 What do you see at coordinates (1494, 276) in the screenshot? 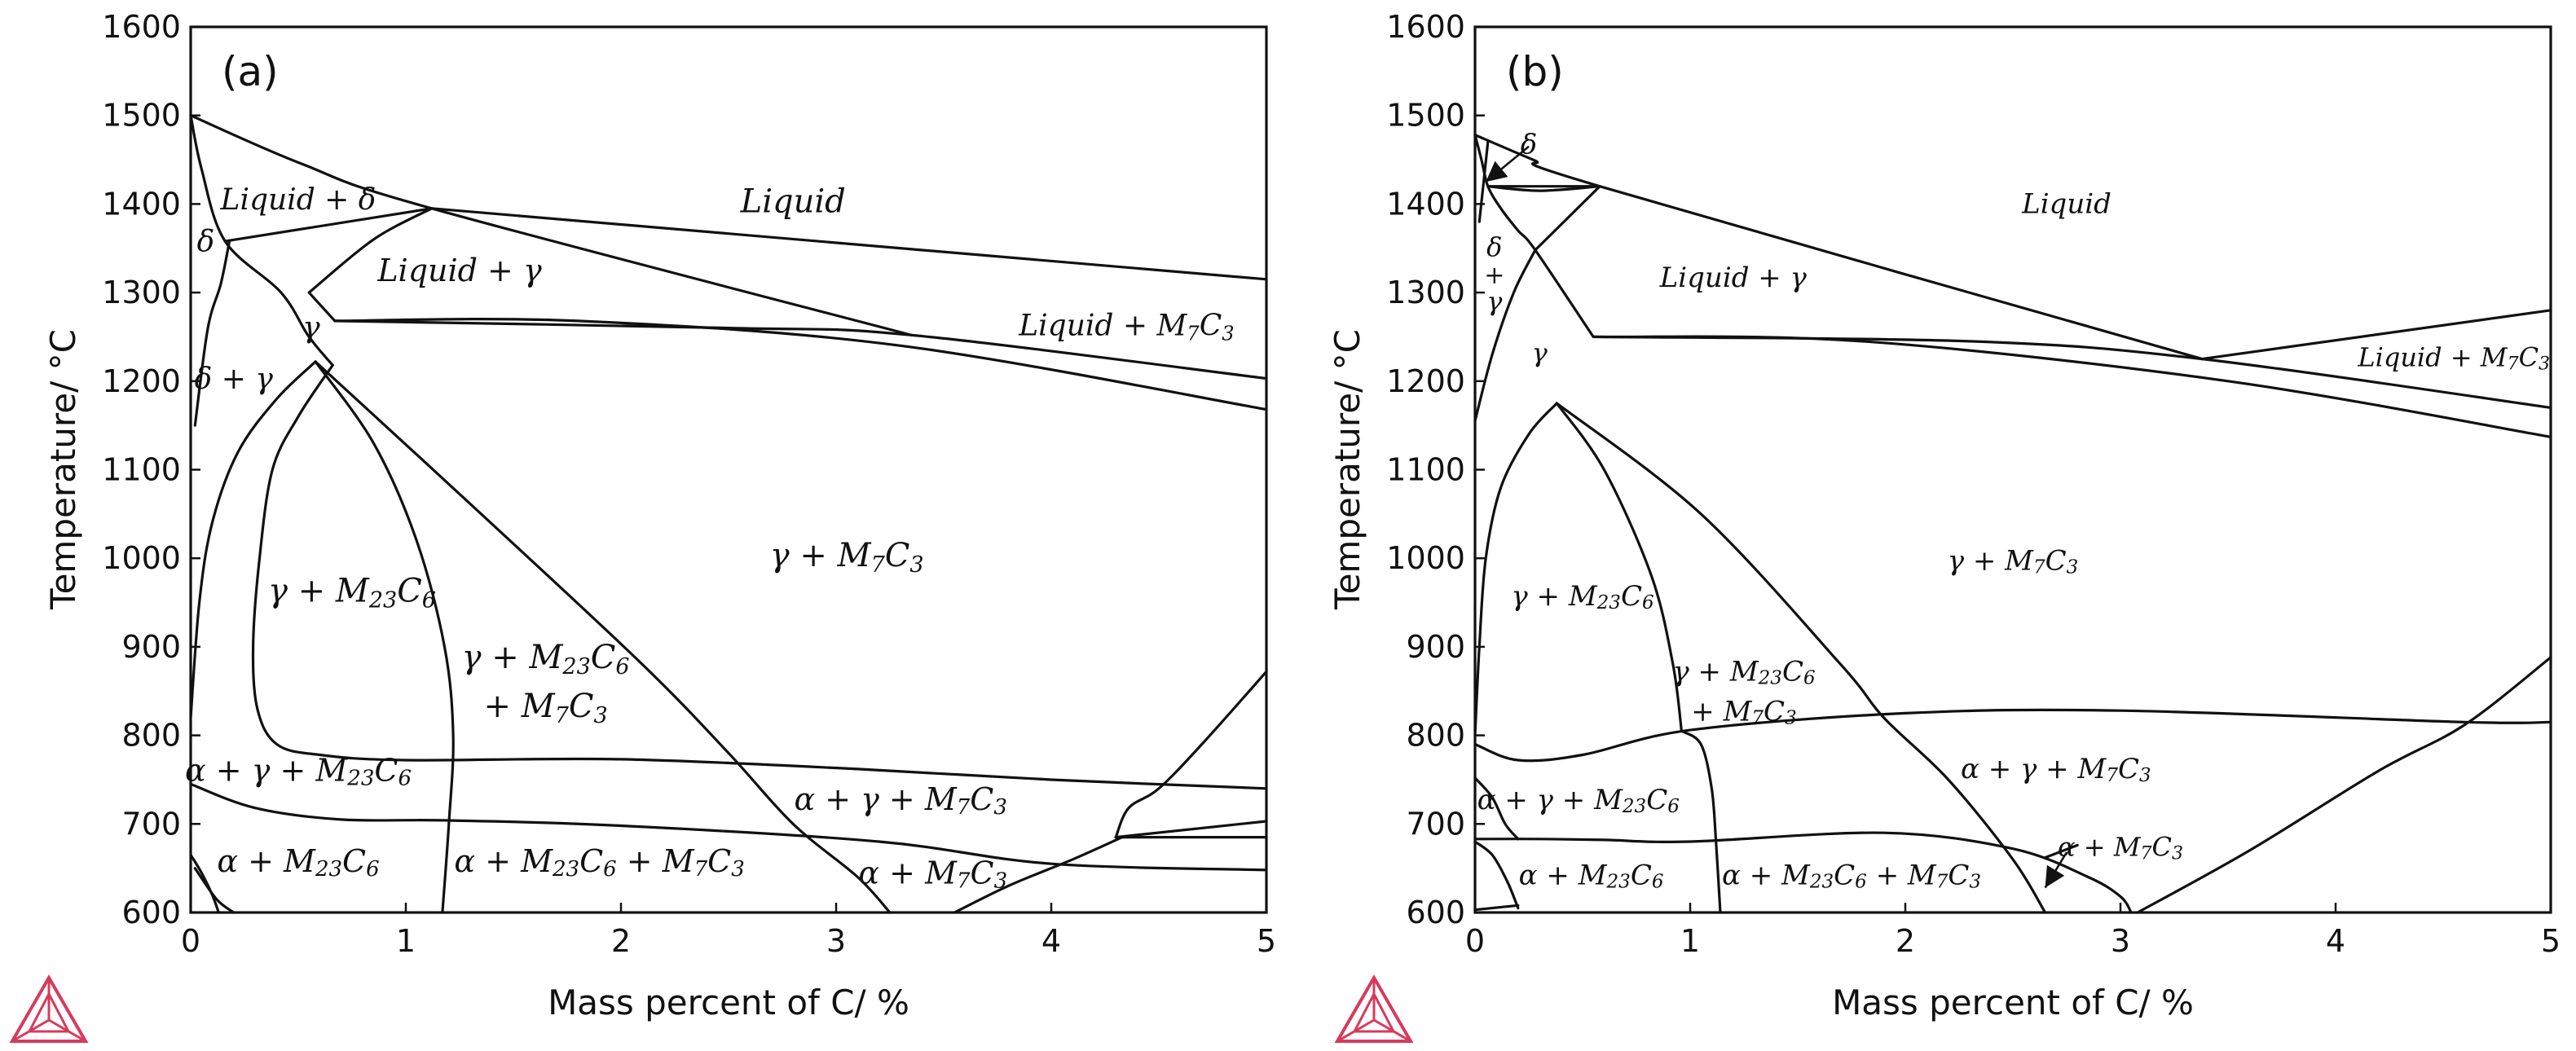
I see `region-label: +` at bounding box center [1494, 276].